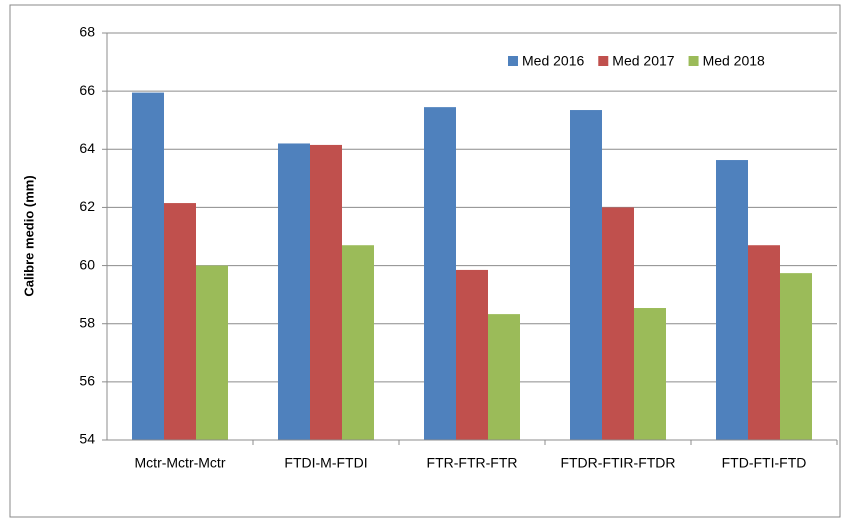 The width and height of the screenshot is (843, 526). What do you see at coordinates (472, 463) in the screenshot?
I see `x-tick-label: FTR-FTR-FTR` at bounding box center [472, 463].